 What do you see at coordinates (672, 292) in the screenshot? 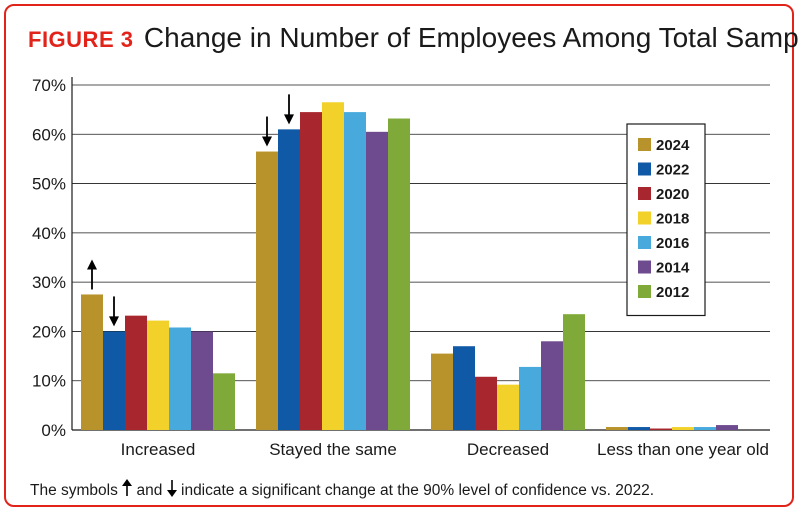
I see `legend-label: 2012` at bounding box center [672, 292].